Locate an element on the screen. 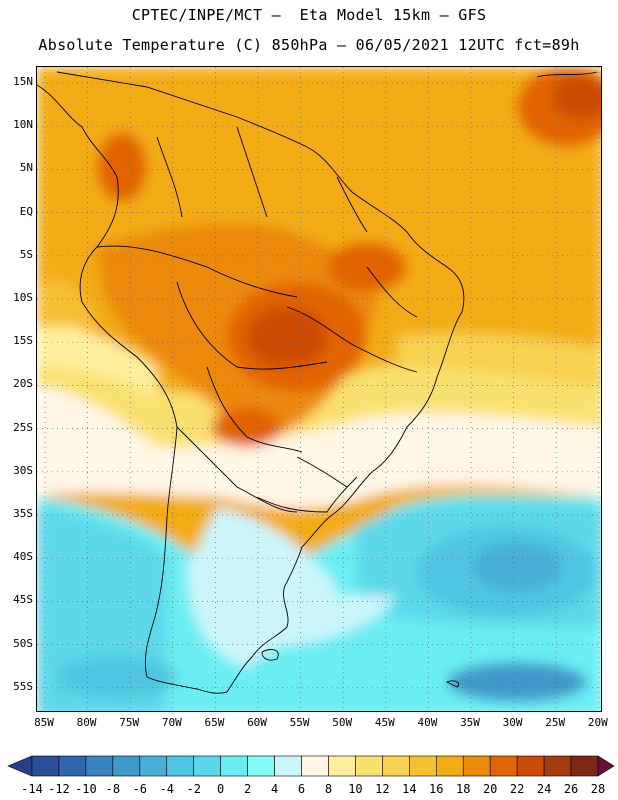 The image size is (618, 800). colorbar is located at coordinates (311, 766).